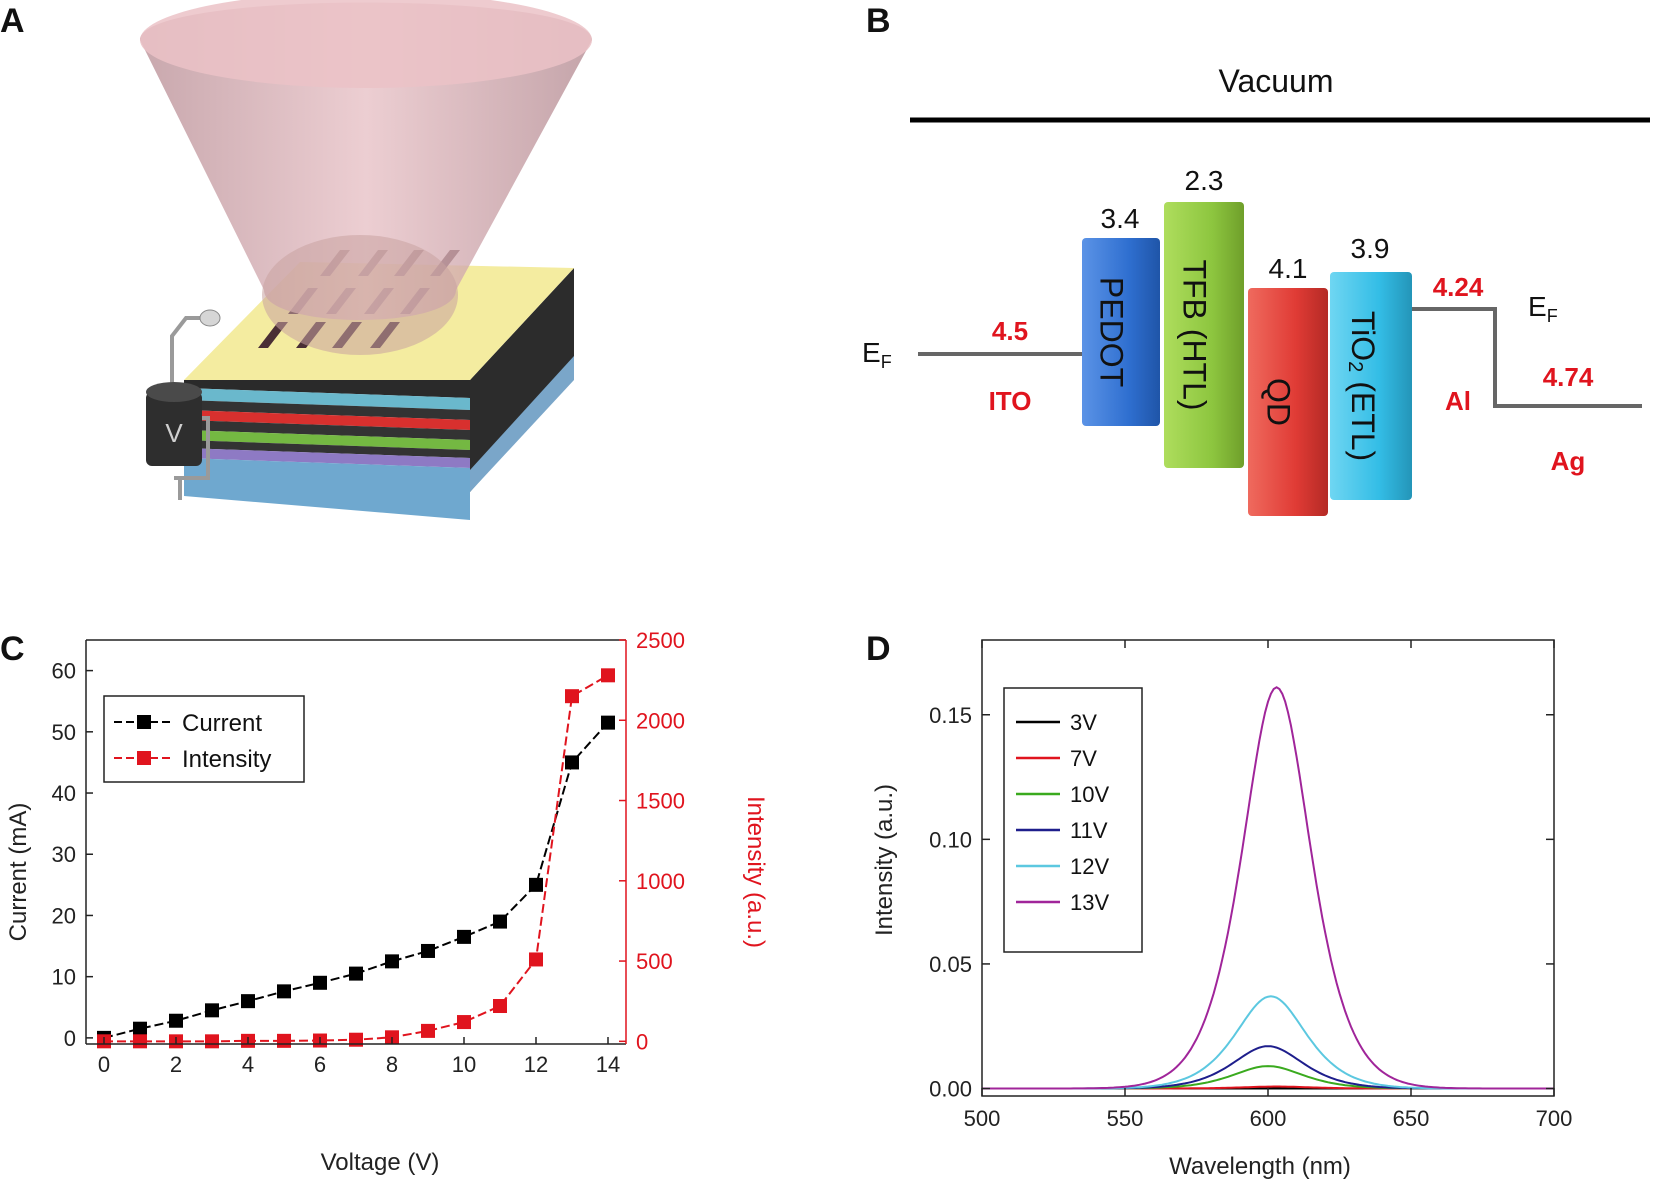 The height and width of the screenshot is (1180, 1654). I want to click on c-y-tick-label: 20, so click(64, 915).